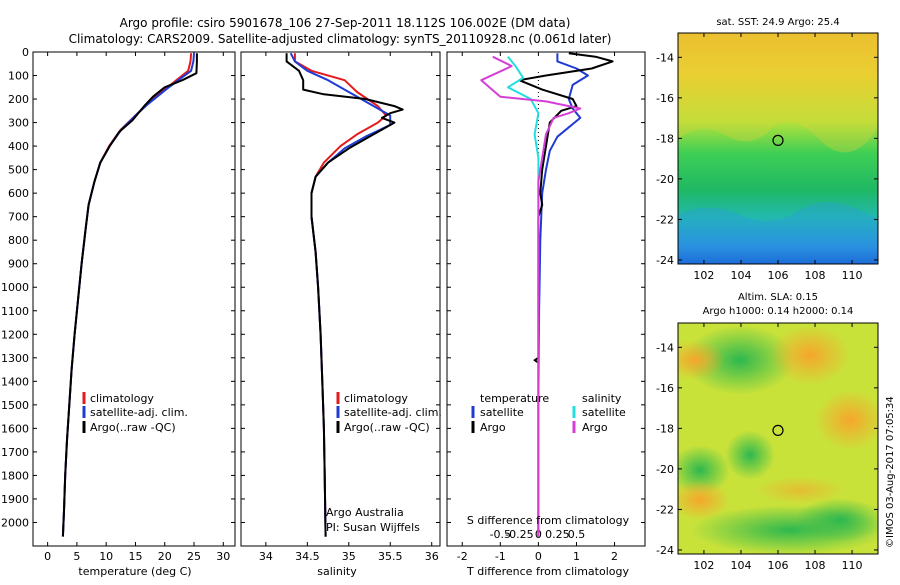  Describe the element at coordinates (493, 427) in the screenshot. I see `legend-label-temp-argo: Argo` at that location.